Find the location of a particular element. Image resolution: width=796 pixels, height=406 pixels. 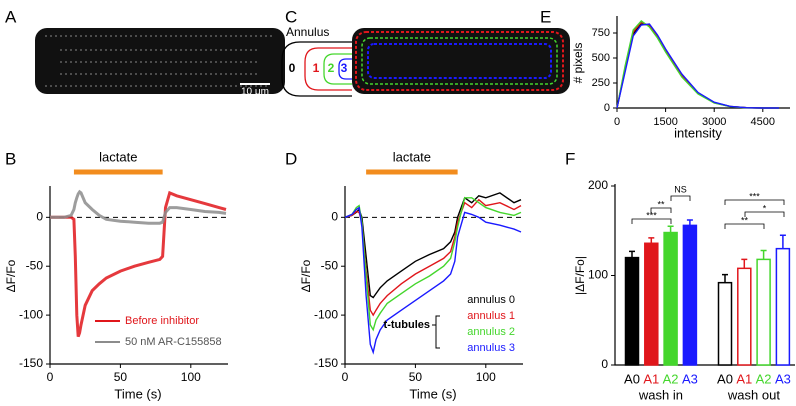

y-tick-label: 100 is located at coordinates (598, 275).